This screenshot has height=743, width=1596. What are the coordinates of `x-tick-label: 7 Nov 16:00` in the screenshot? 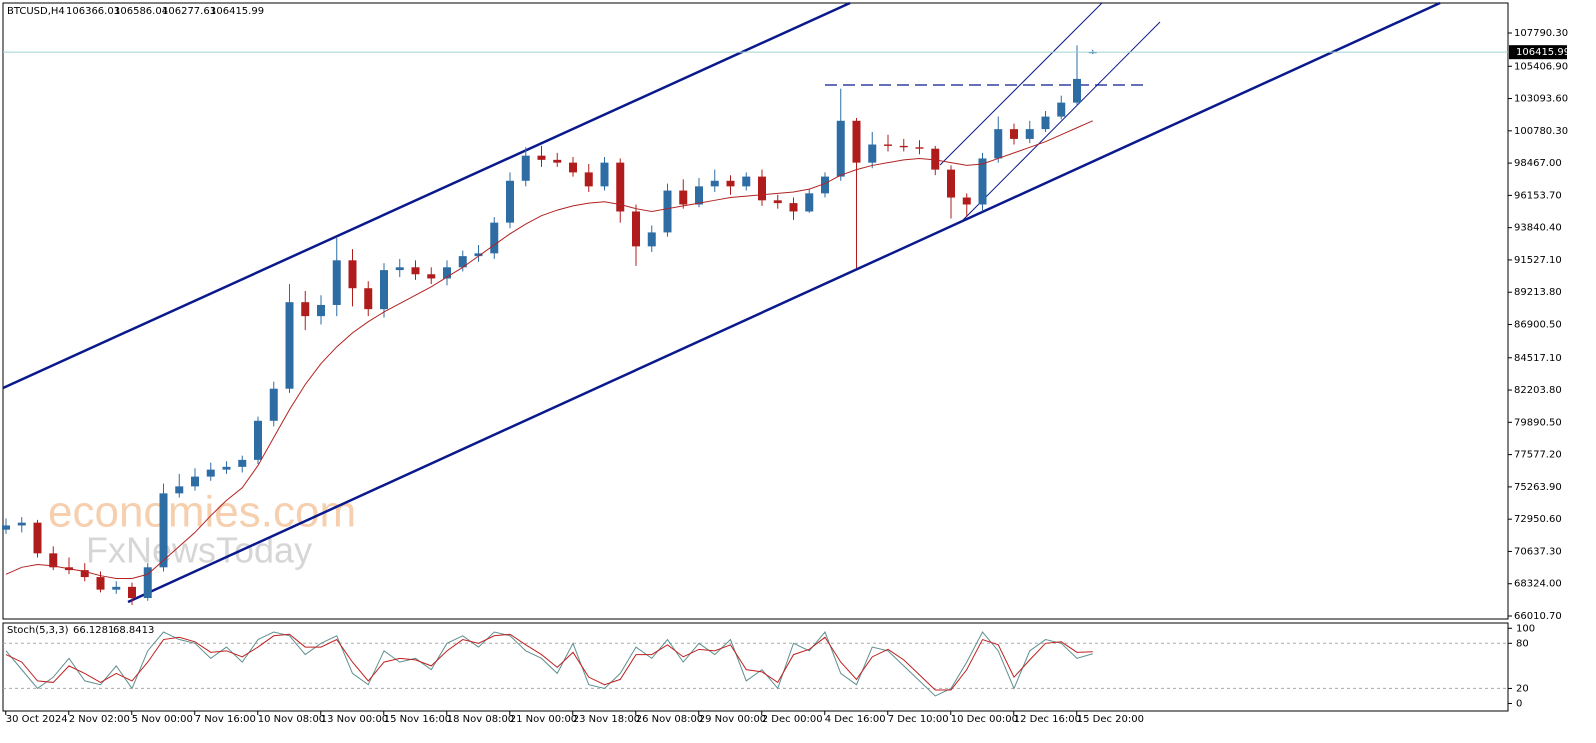 It's located at (225, 719).